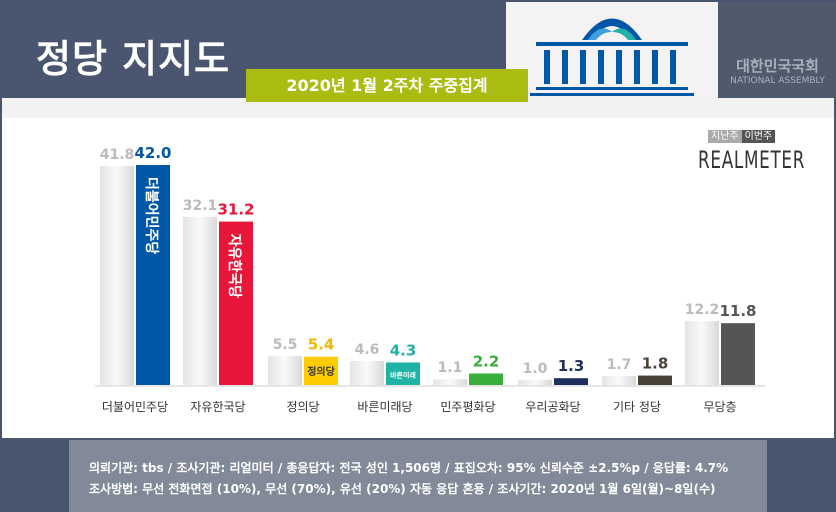 This screenshot has width=836, height=512. Describe the element at coordinates (777, 50) in the screenshot. I see `national-assembly-label: 대한민국국회 NATIONAL ASSEMBLY` at that location.